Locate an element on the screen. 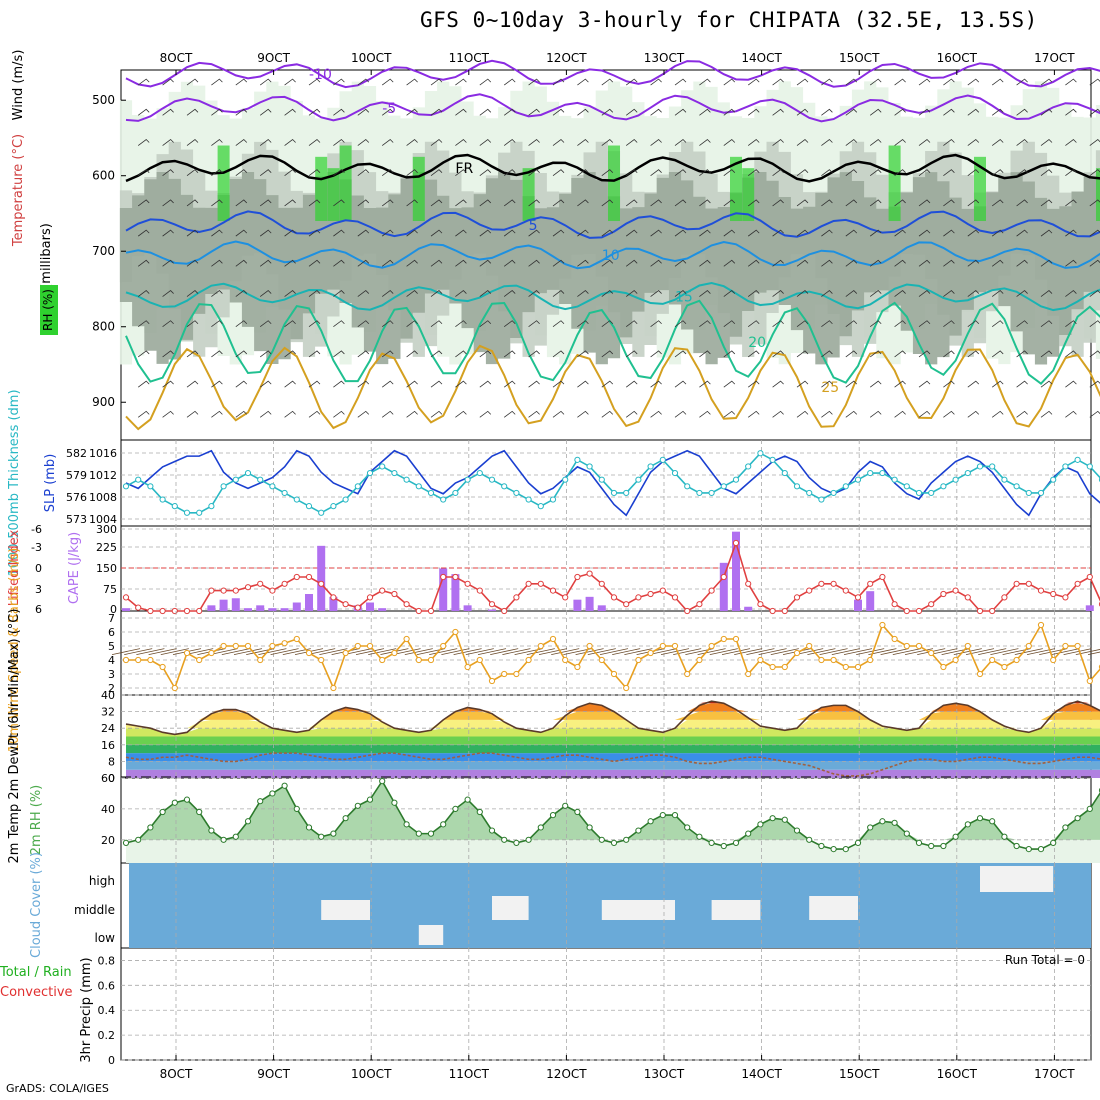 The height and width of the screenshot is (1100, 1100). cape-tick-label: 300 is located at coordinates (106, 529).